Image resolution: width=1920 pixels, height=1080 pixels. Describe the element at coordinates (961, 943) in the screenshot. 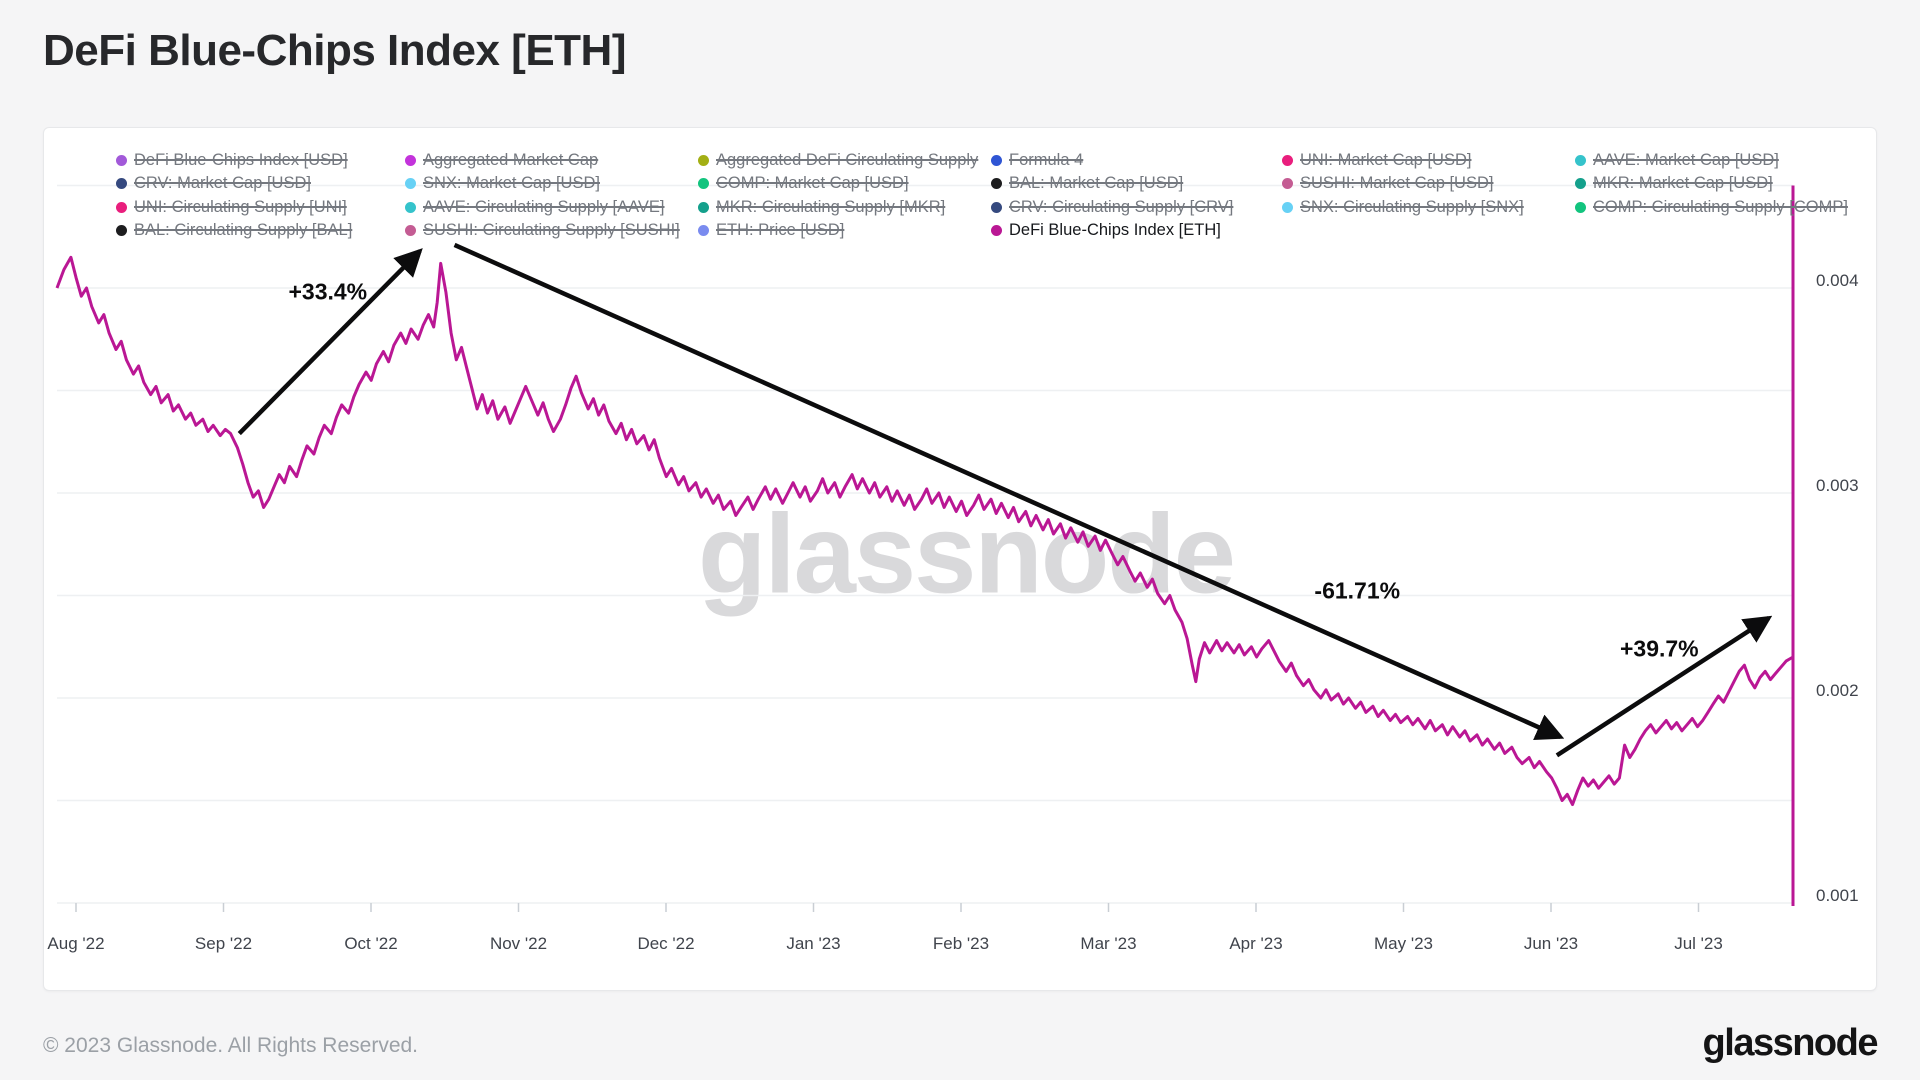

I see `x-axis-label: Feb '23` at that location.